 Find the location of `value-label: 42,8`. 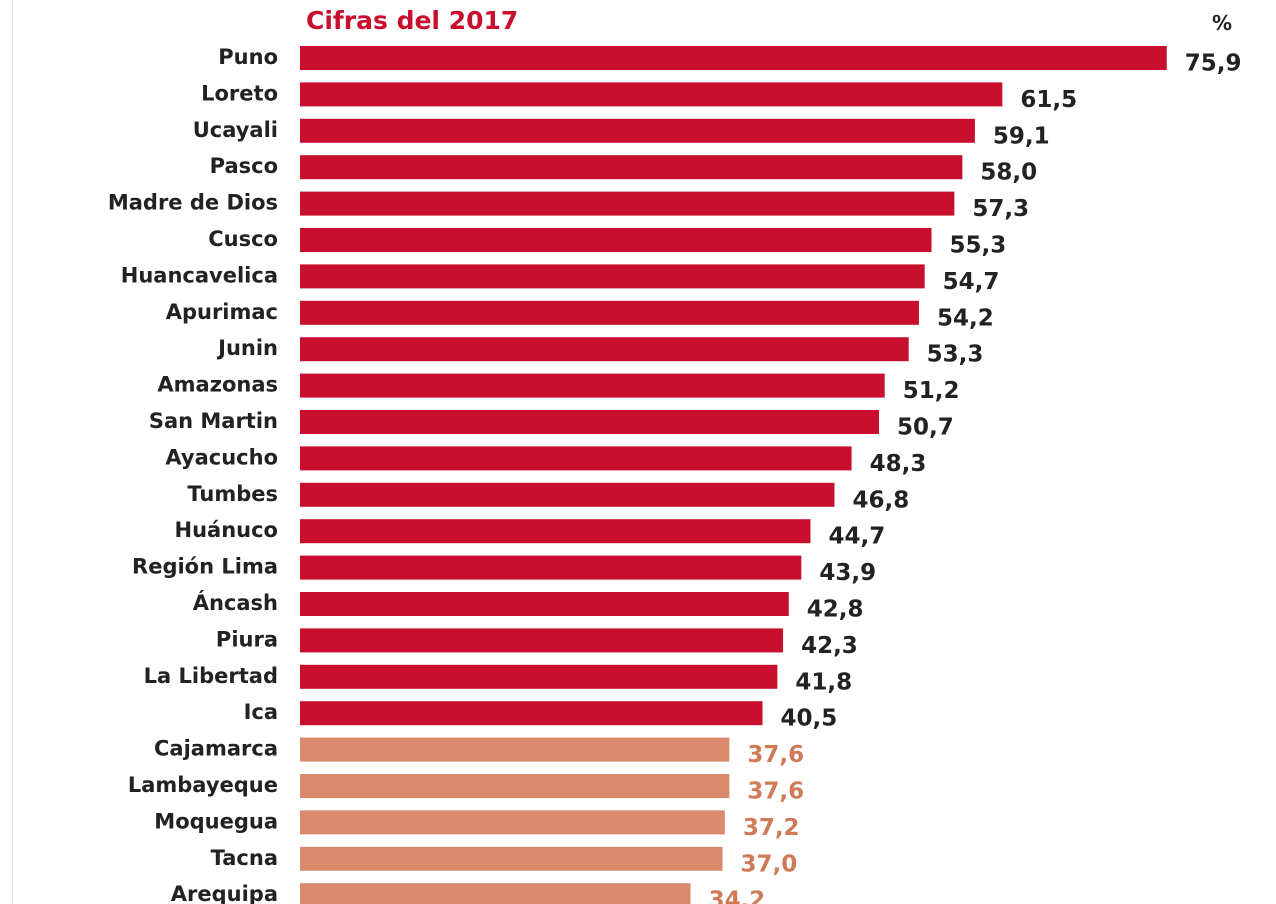

value-label: 42,8 is located at coordinates (835, 610).